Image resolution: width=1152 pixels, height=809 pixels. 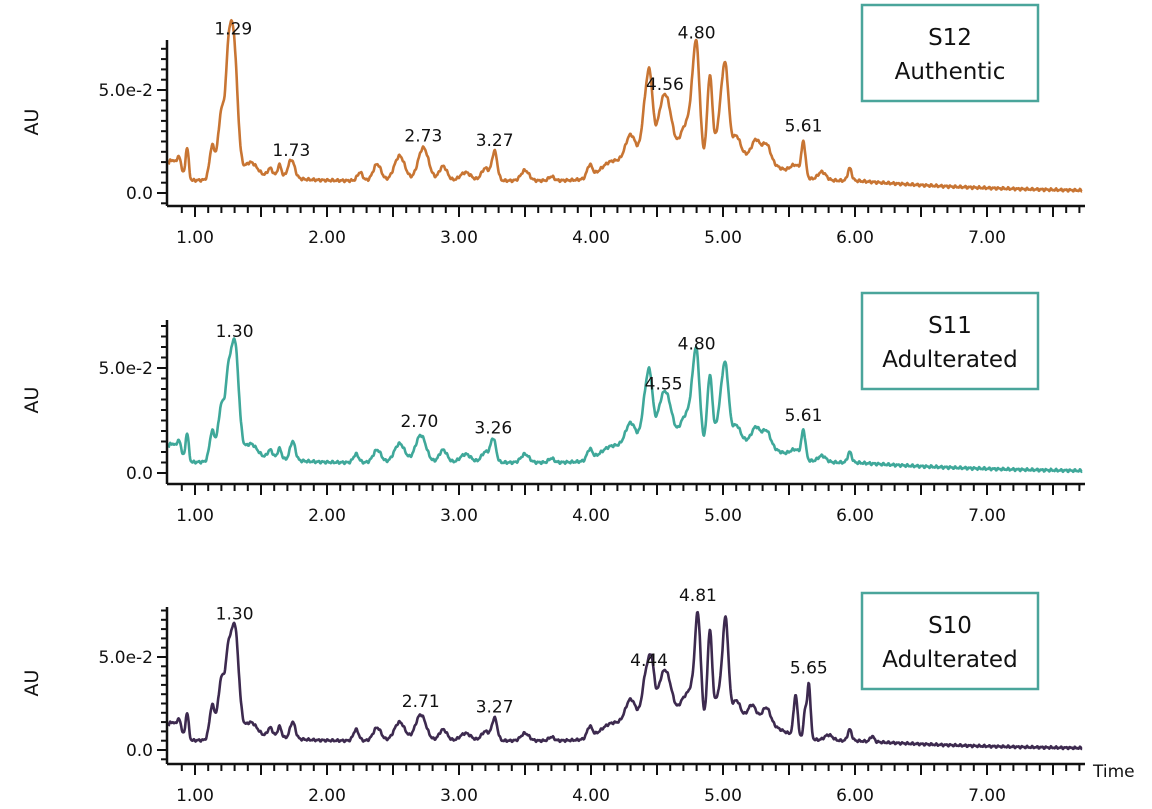 What do you see at coordinates (665, 85) in the screenshot?
I see `peak-label: 4.56` at bounding box center [665, 85].